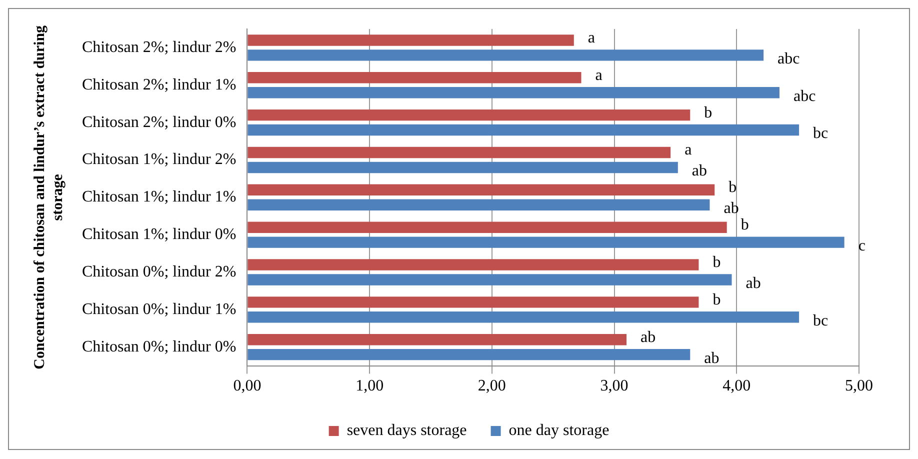 The image size is (918, 459). I want to click on y-tick-label: Chitosan 0%; lindur 0%, so click(159, 347).